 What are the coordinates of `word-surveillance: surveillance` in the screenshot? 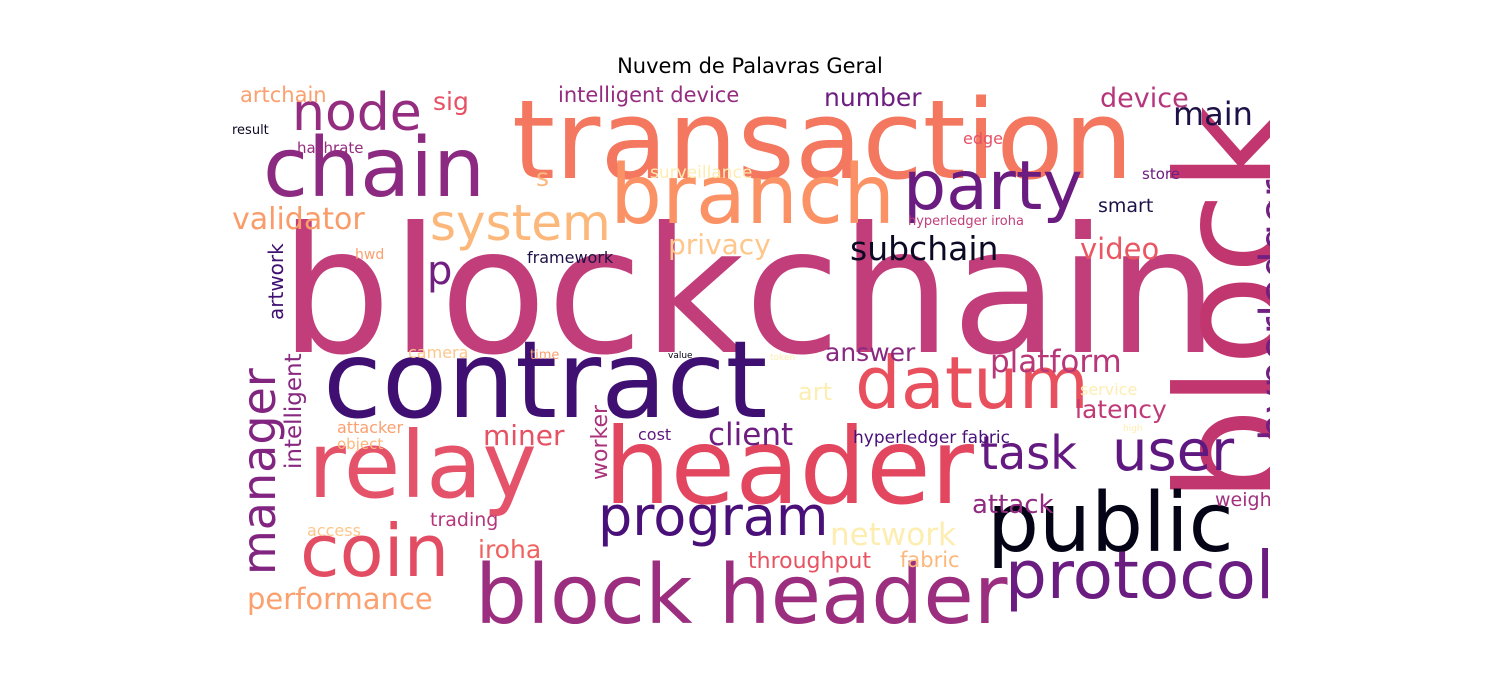 It's located at (701, 173).